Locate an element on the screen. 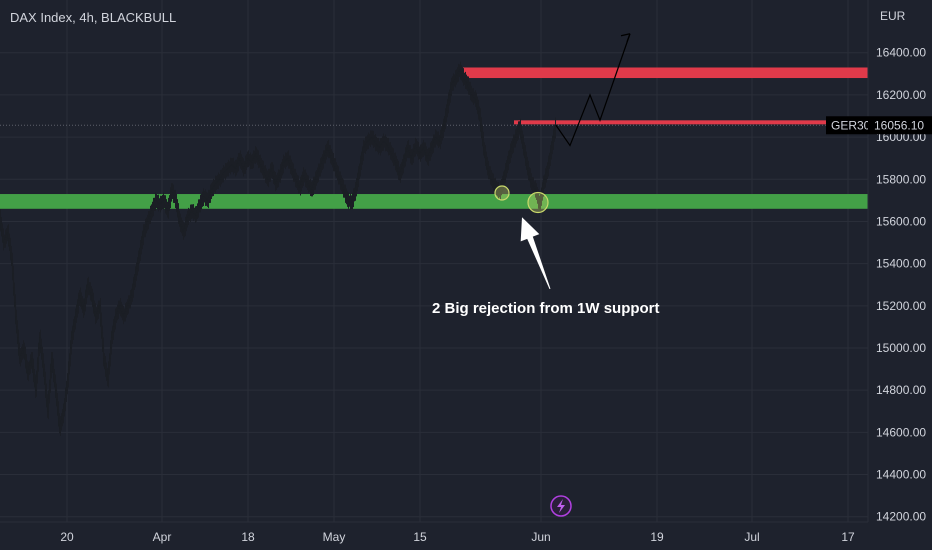 The width and height of the screenshot is (932, 550). chart-title: DAX Index, 4h, BLACKBULL is located at coordinates (93, 17).